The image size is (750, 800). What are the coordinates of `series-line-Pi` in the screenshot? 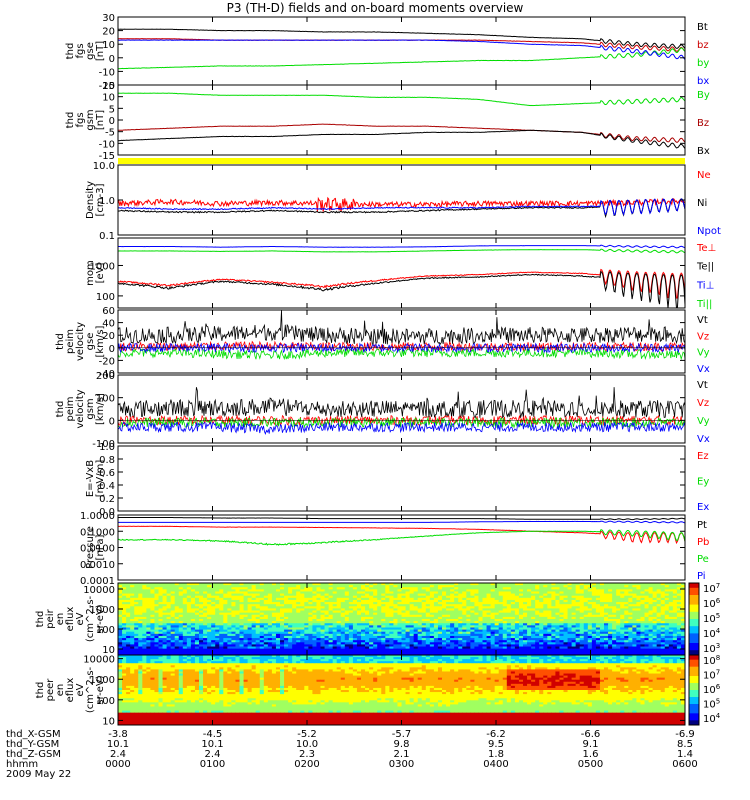 It's located at (402, 522).